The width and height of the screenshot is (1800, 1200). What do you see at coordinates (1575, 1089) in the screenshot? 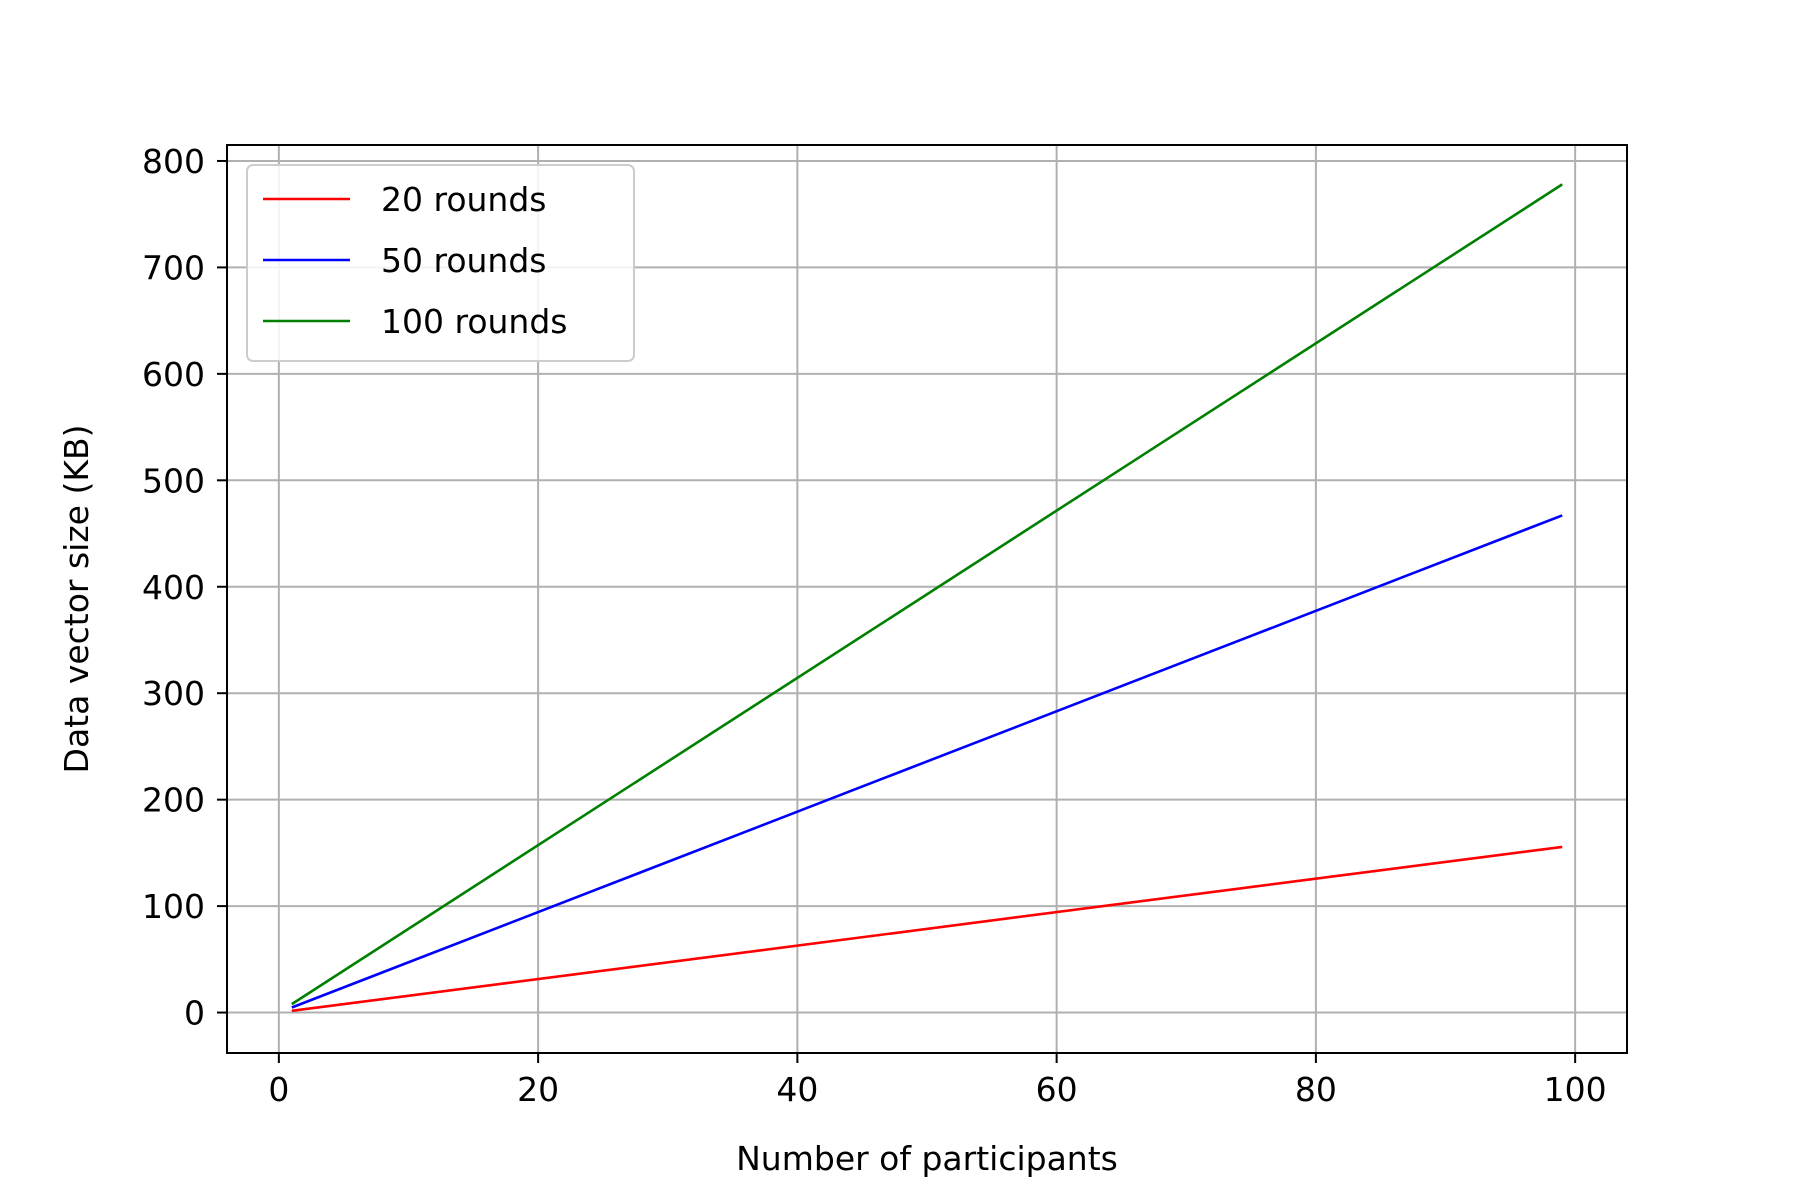
I see `x-tick-label: 100` at bounding box center [1575, 1089].